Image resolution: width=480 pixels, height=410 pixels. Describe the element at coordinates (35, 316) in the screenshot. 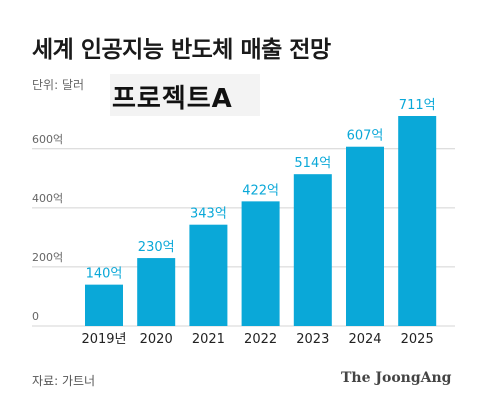

I see `y-tick-label: 0` at that location.